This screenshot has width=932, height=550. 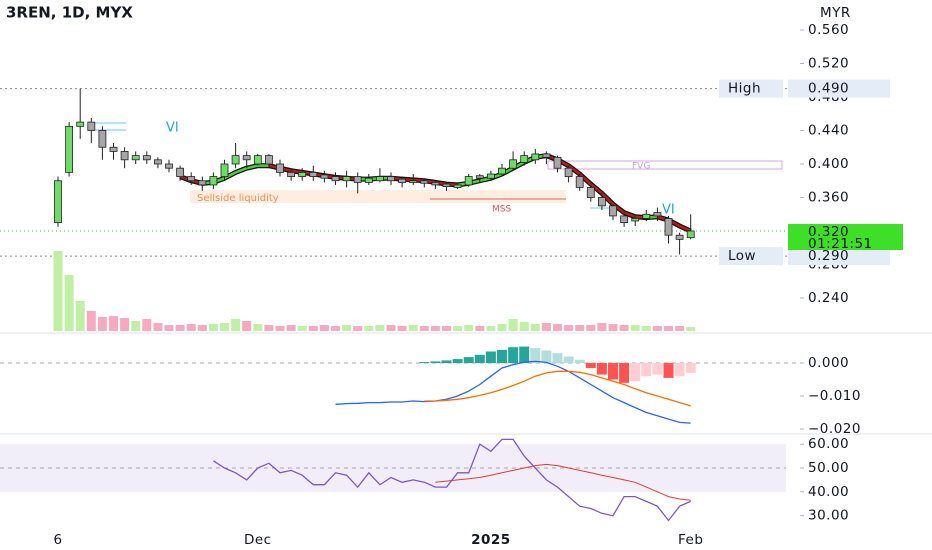 I want to click on annotation: MSS, so click(x=501, y=210).